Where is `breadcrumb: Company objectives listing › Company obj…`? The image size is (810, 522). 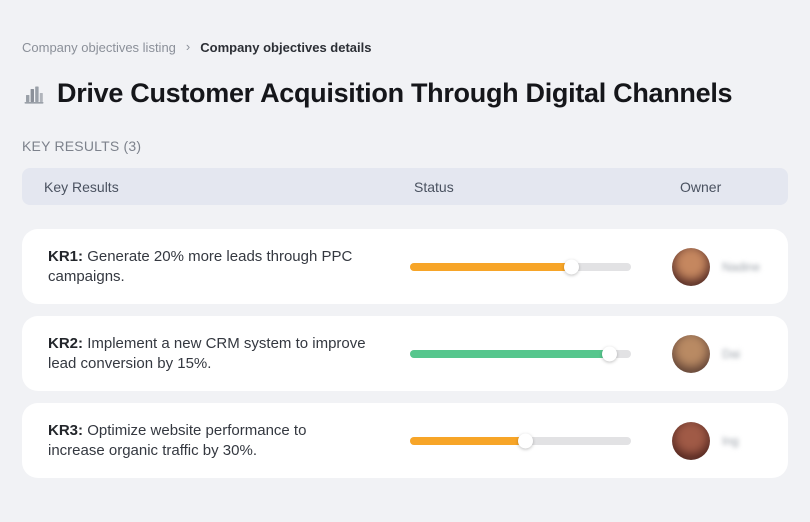
breadcrumb: Company objectives listing › Company obj… is located at coordinates (405, 47).